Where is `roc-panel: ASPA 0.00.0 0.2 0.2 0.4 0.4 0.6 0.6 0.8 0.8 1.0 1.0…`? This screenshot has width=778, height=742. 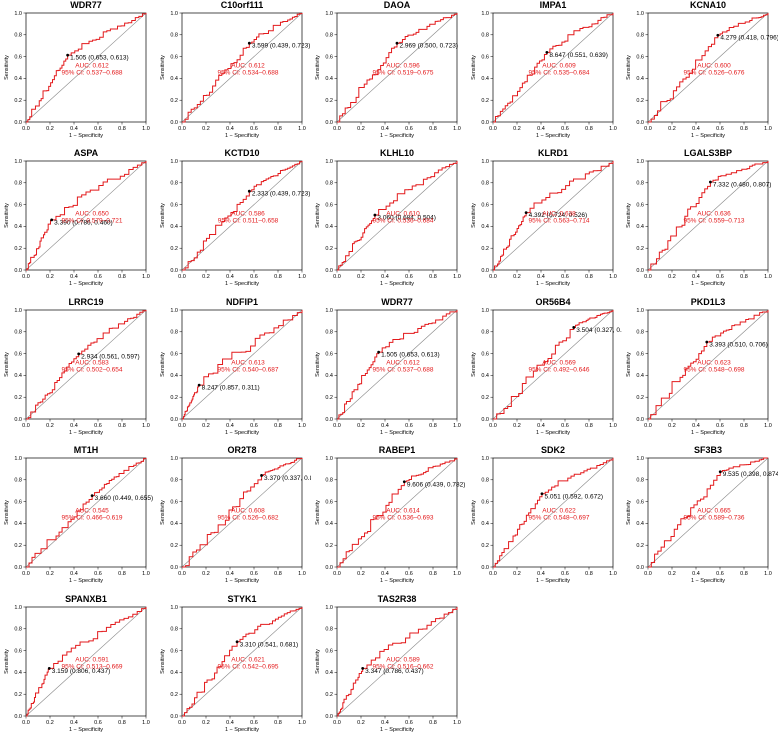
roc-panel: ASPA 0.00.0 0.2 0.2 0.4 0.4 0.6 0.6 0.8 0.8 1.0 1.0… is located at coordinates (77, 217).